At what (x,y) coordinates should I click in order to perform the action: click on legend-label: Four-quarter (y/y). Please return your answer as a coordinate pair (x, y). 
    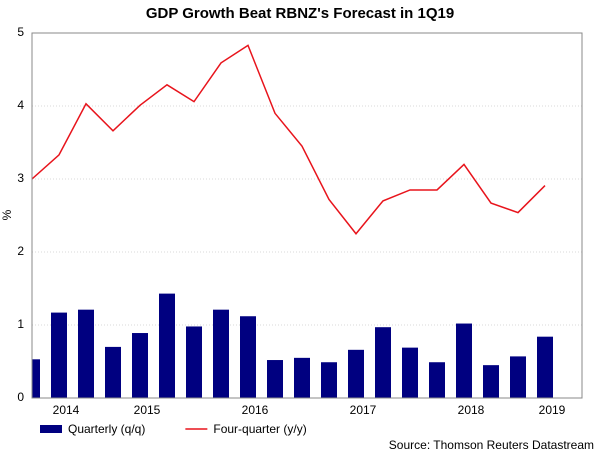
    Looking at the image, I should click on (259, 429).